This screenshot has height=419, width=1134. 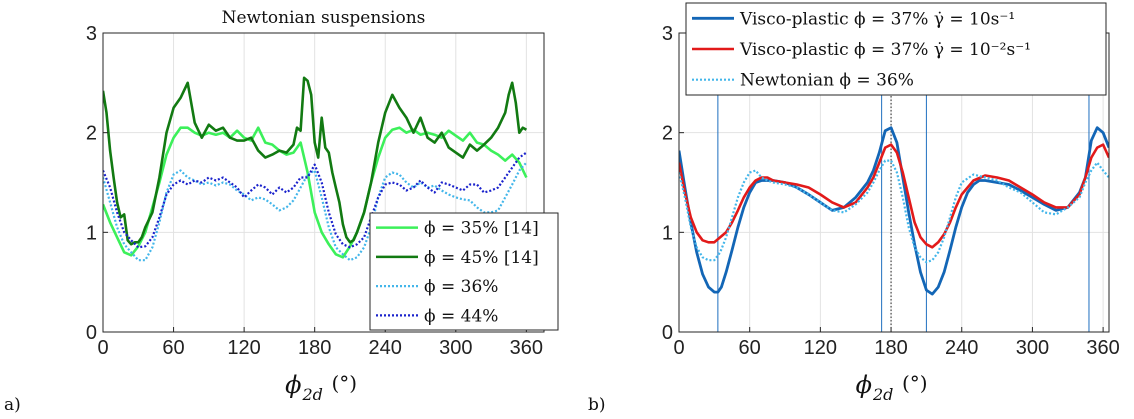 I want to click on legend-entry-label: Visco-plastic ϕ = 37% γ̇ = 10s⁻¹, so click(x=877, y=19).